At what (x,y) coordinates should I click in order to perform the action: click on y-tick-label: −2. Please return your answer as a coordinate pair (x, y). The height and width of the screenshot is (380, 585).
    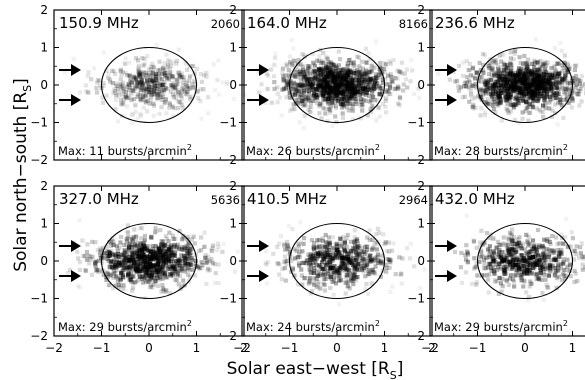
    Looking at the image, I should click on (39, 160).